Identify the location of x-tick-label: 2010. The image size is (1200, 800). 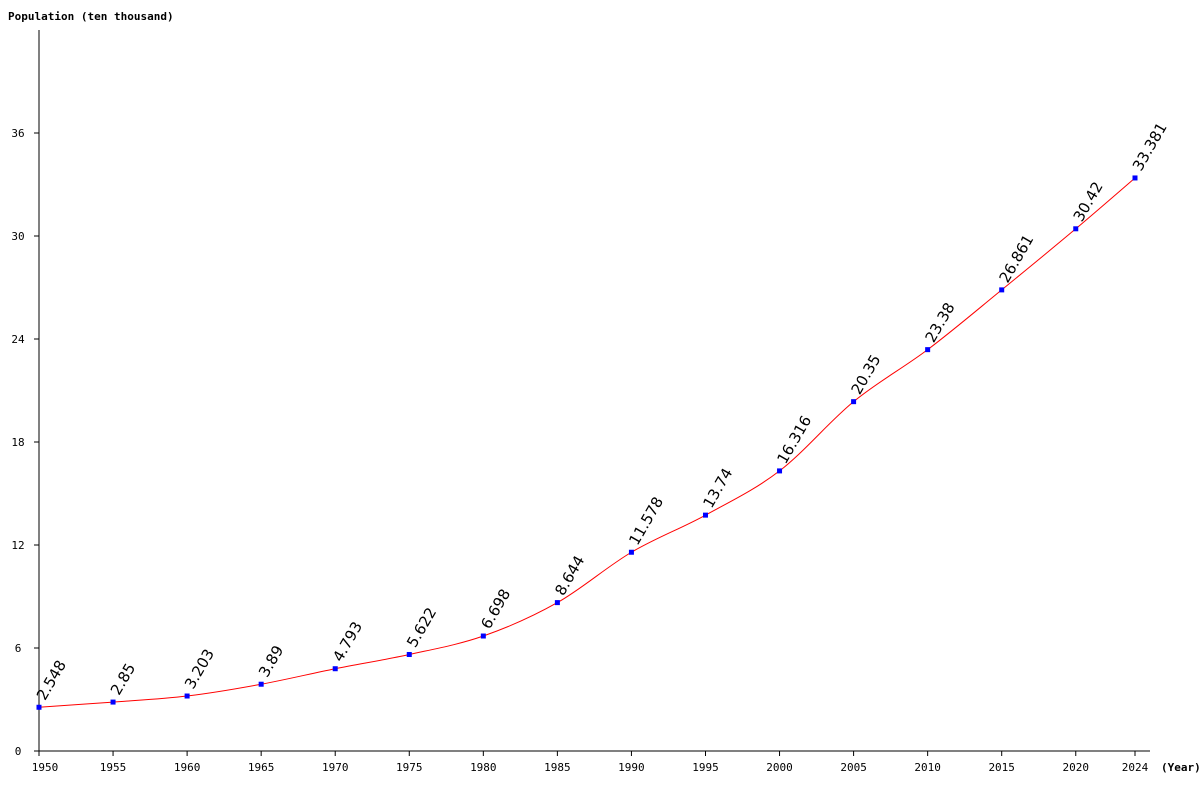
(927, 767).